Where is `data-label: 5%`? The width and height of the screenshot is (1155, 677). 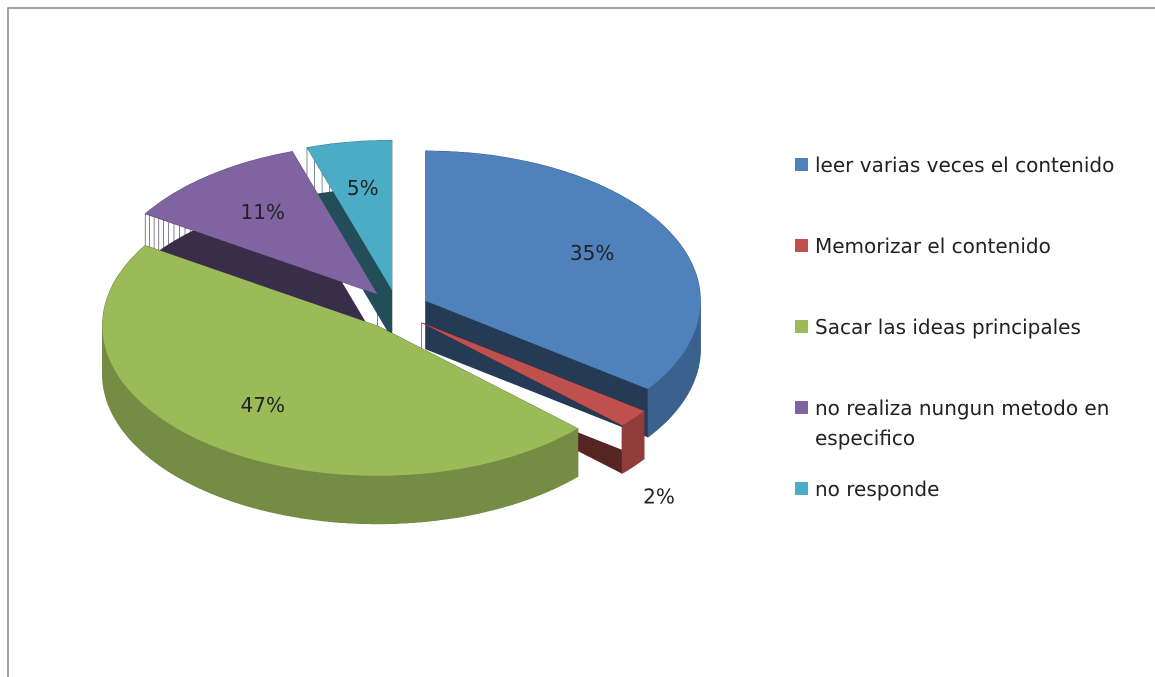 data-label: 5% is located at coordinates (363, 188).